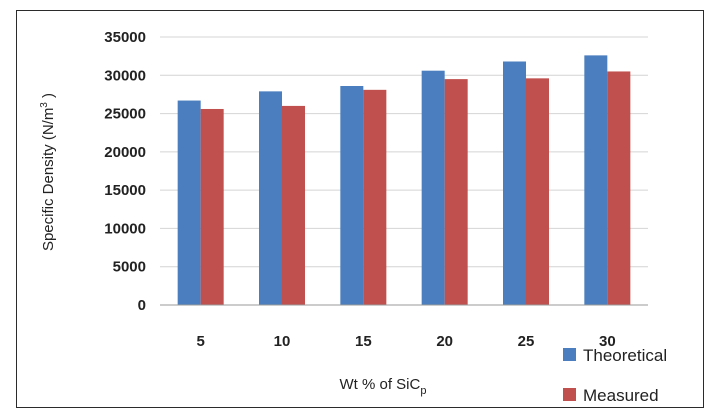 The width and height of the screenshot is (711, 413). What do you see at coordinates (142, 305) in the screenshot?
I see `y-tick-label: 0` at bounding box center [142, 305].